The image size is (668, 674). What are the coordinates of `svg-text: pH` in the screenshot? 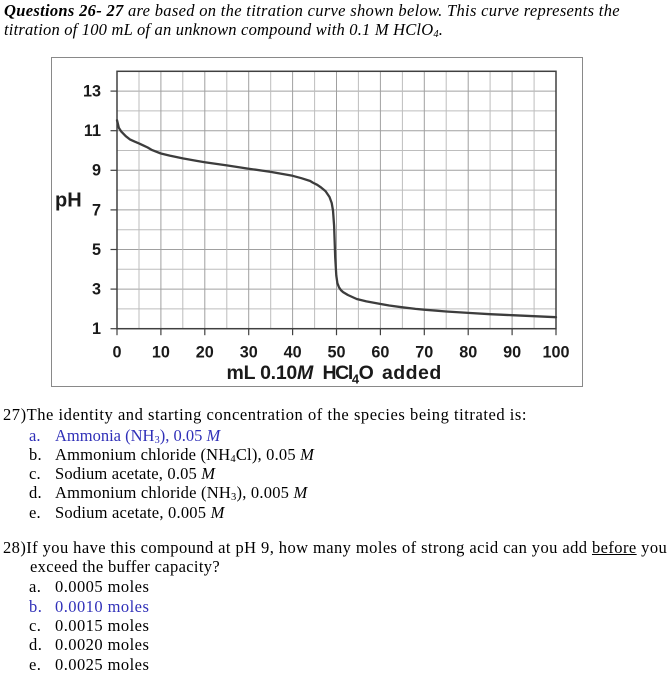 It's located at (68, 201).